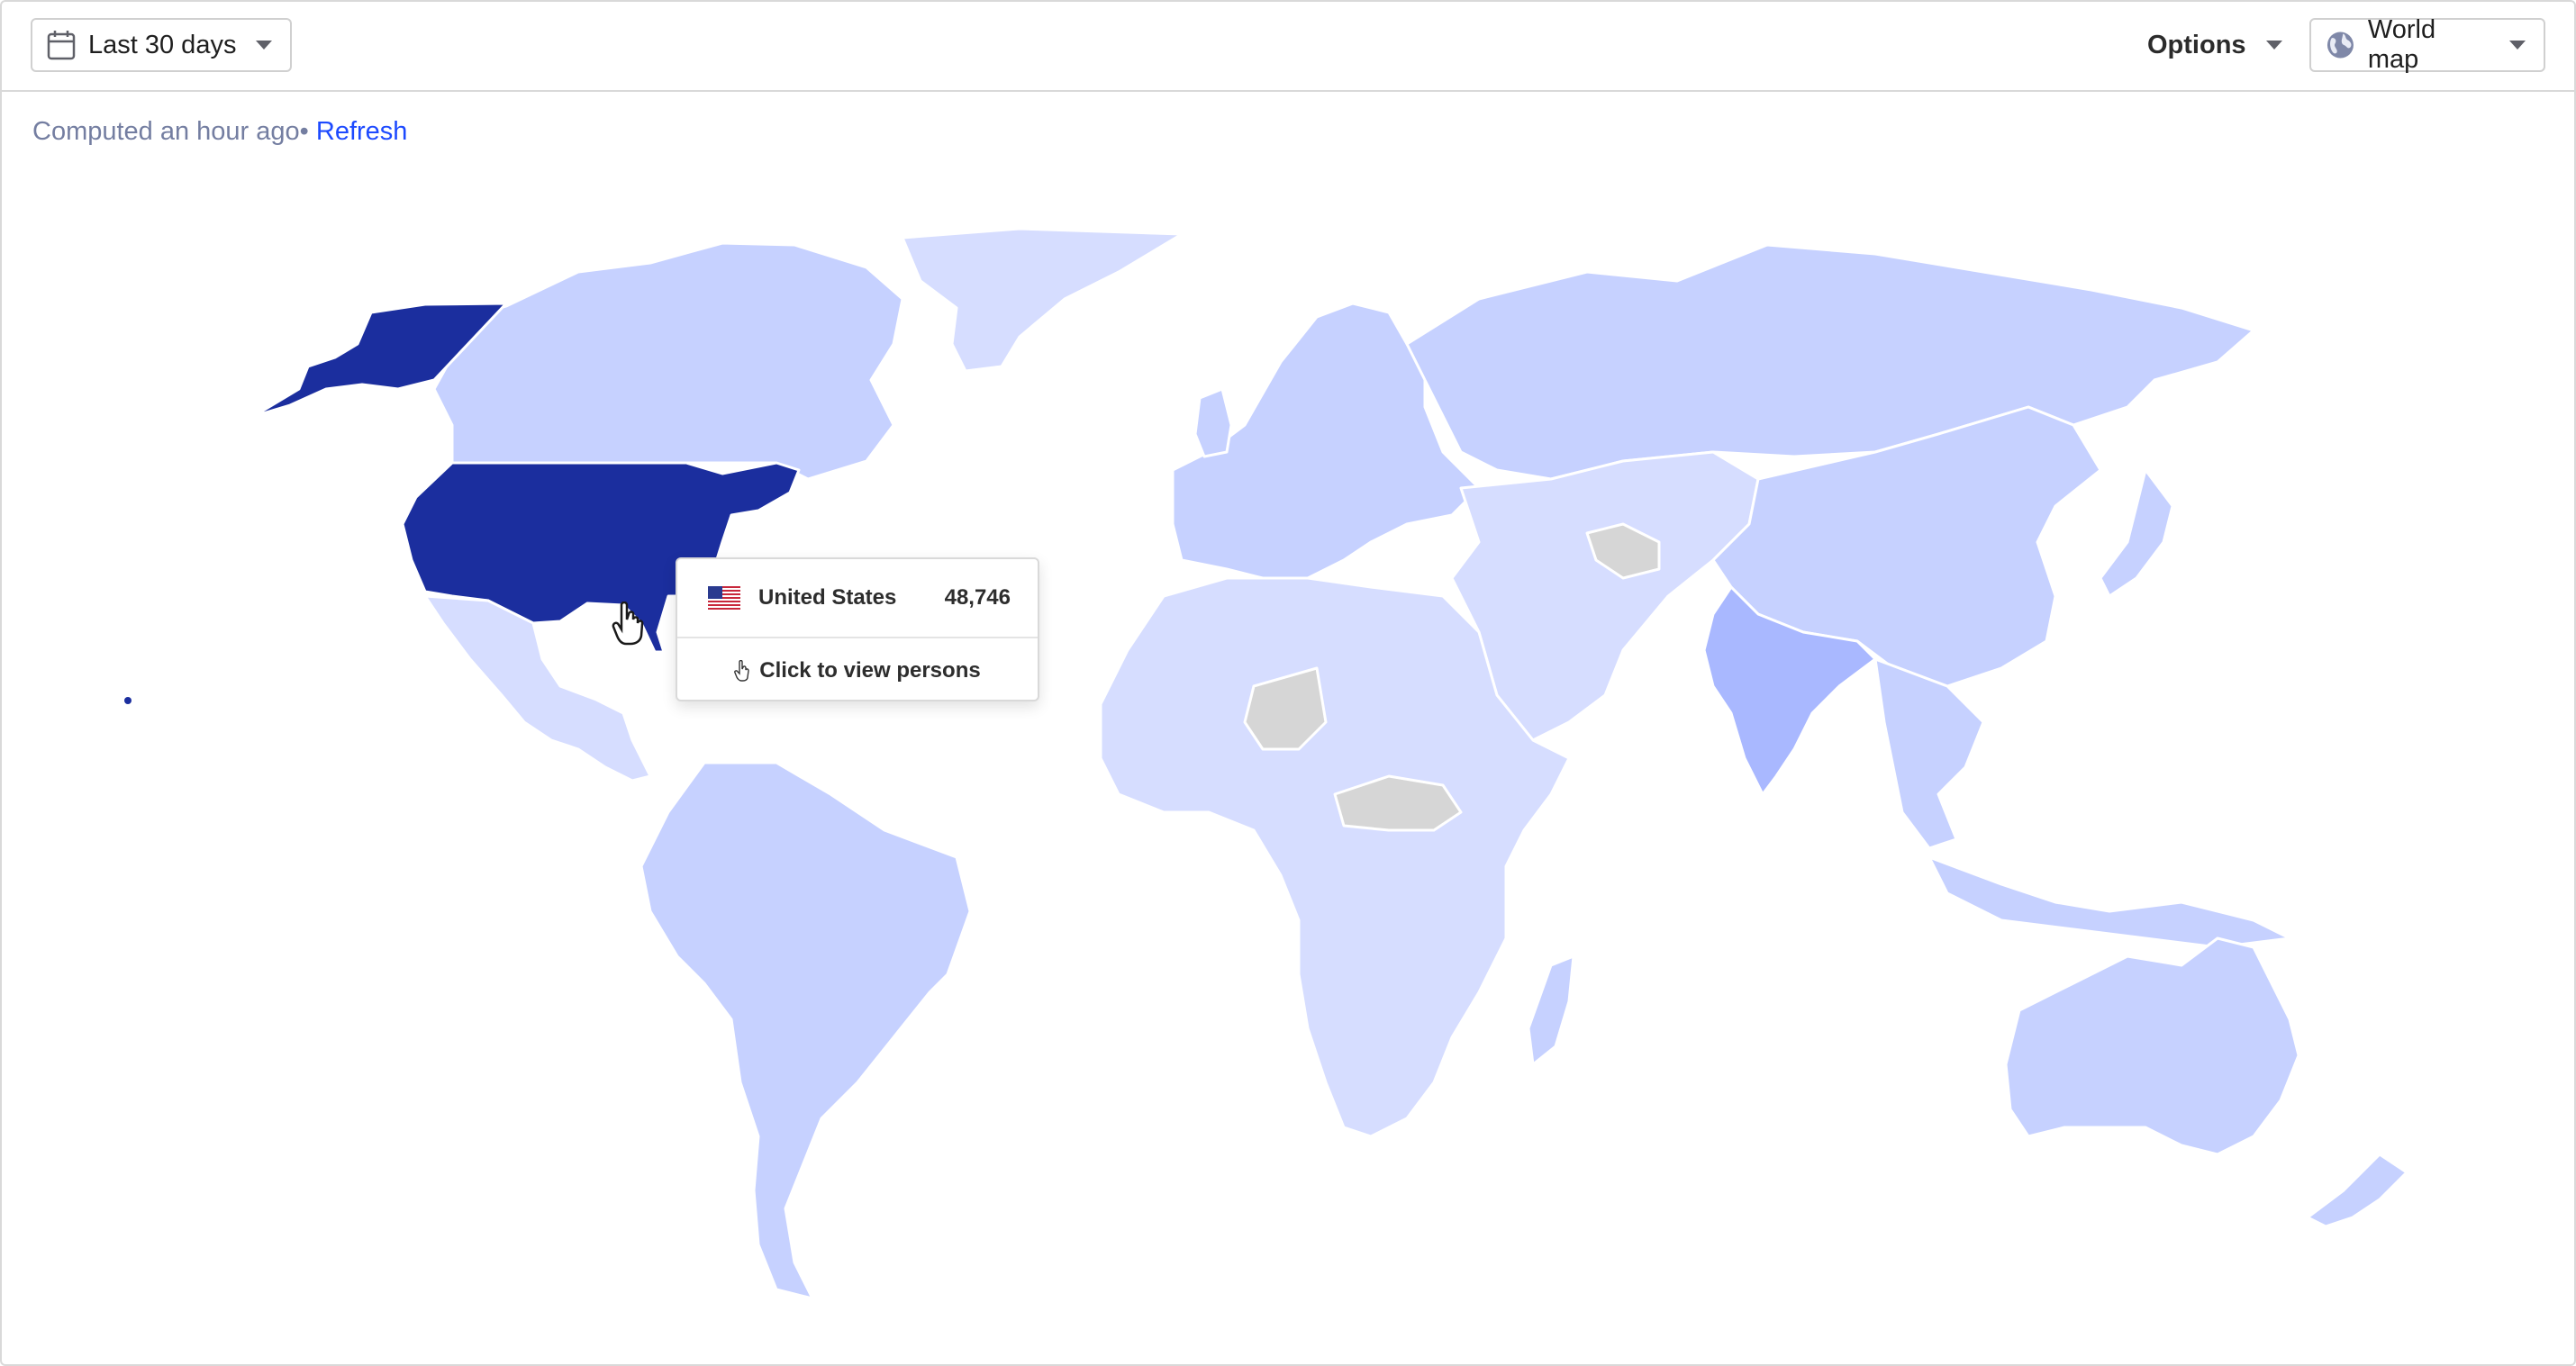 The width and height of the screenshot is (2576, 1366). Describe the element at coordinates (2152, 1046) in the screenshot. I see `country-australia` at that location.